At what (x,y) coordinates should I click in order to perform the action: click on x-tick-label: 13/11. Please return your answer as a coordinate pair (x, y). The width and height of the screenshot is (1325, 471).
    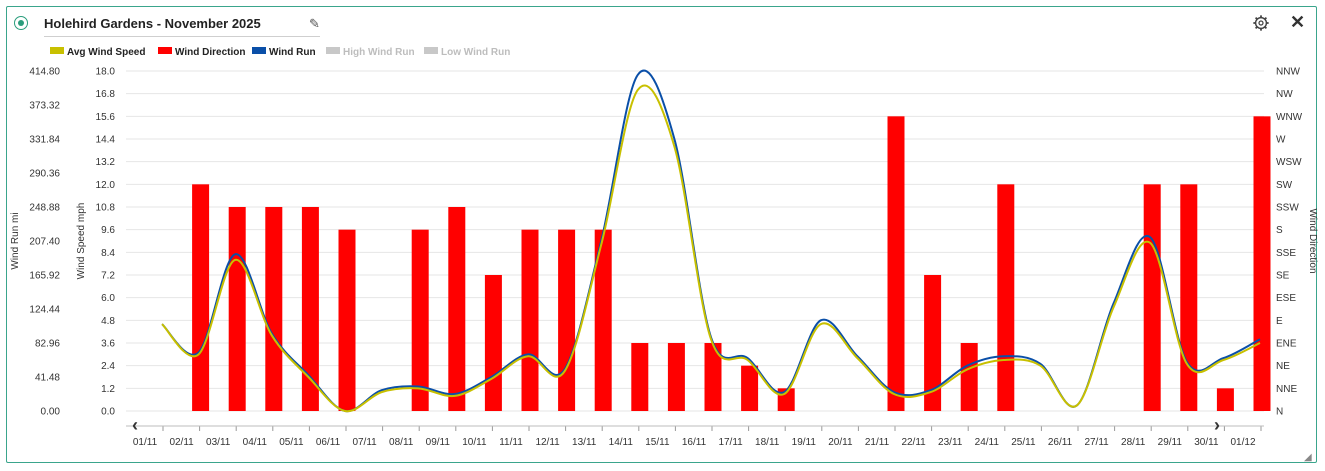
    Looking at the image, I should click on (584, 442).